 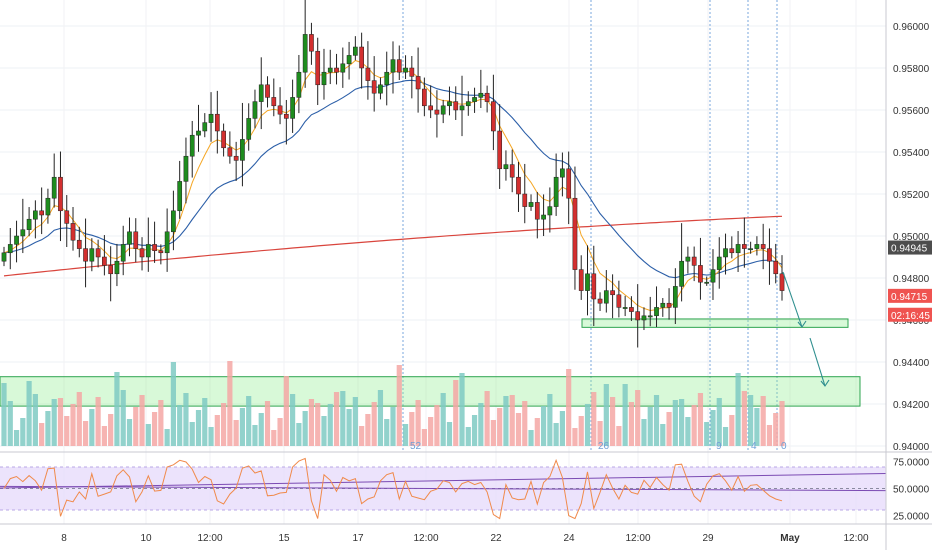 I want to click on rsi-line, so click(x=393, y=488).